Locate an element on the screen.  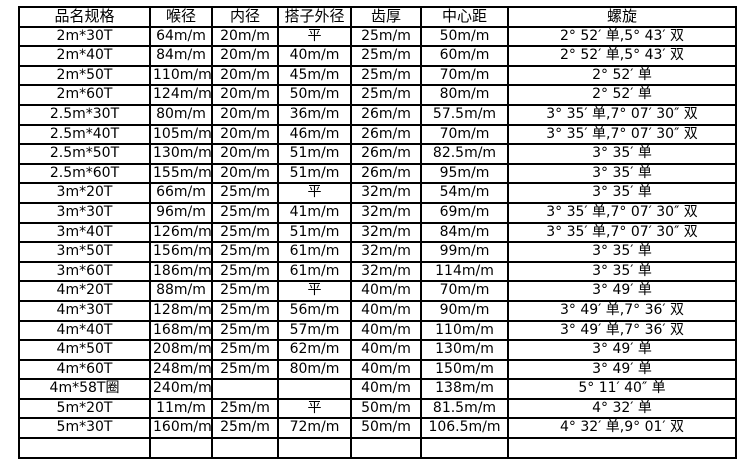
table-cell: 4° 32′ 单 is located at coordinates (622, 408).